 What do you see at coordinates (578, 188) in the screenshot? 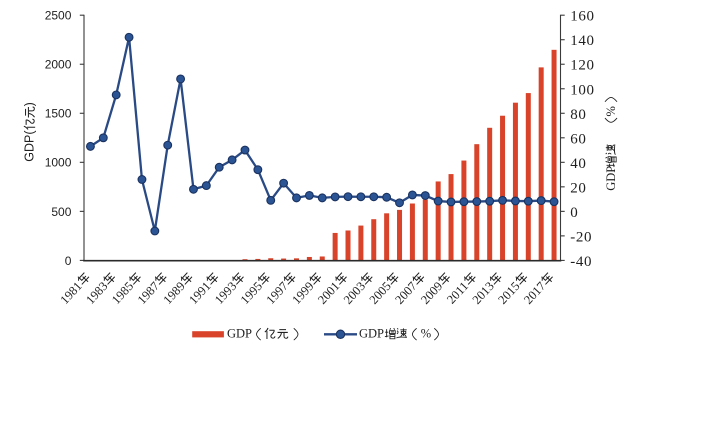
I see `svg-text: 20` at bounding box center [578, 188].